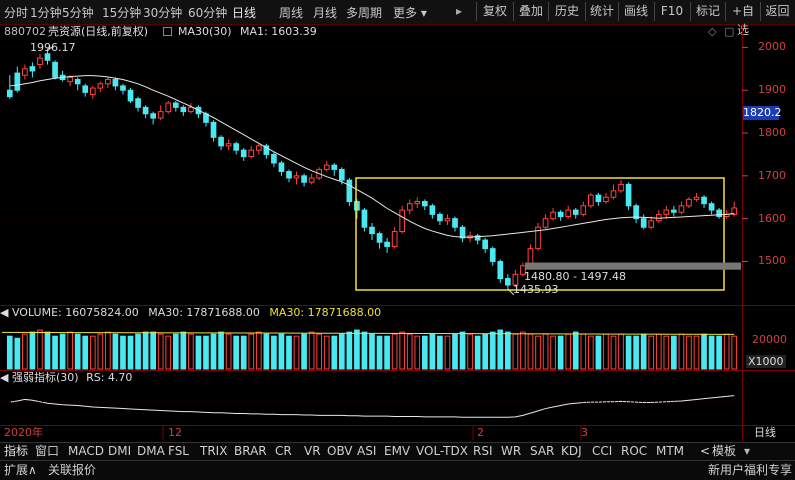 The height and width of the screenshot is (480, 795). Describe the element at coordinates (78, 13) in the screenshot. I see `period-tab-2: 5分钟` at that location.